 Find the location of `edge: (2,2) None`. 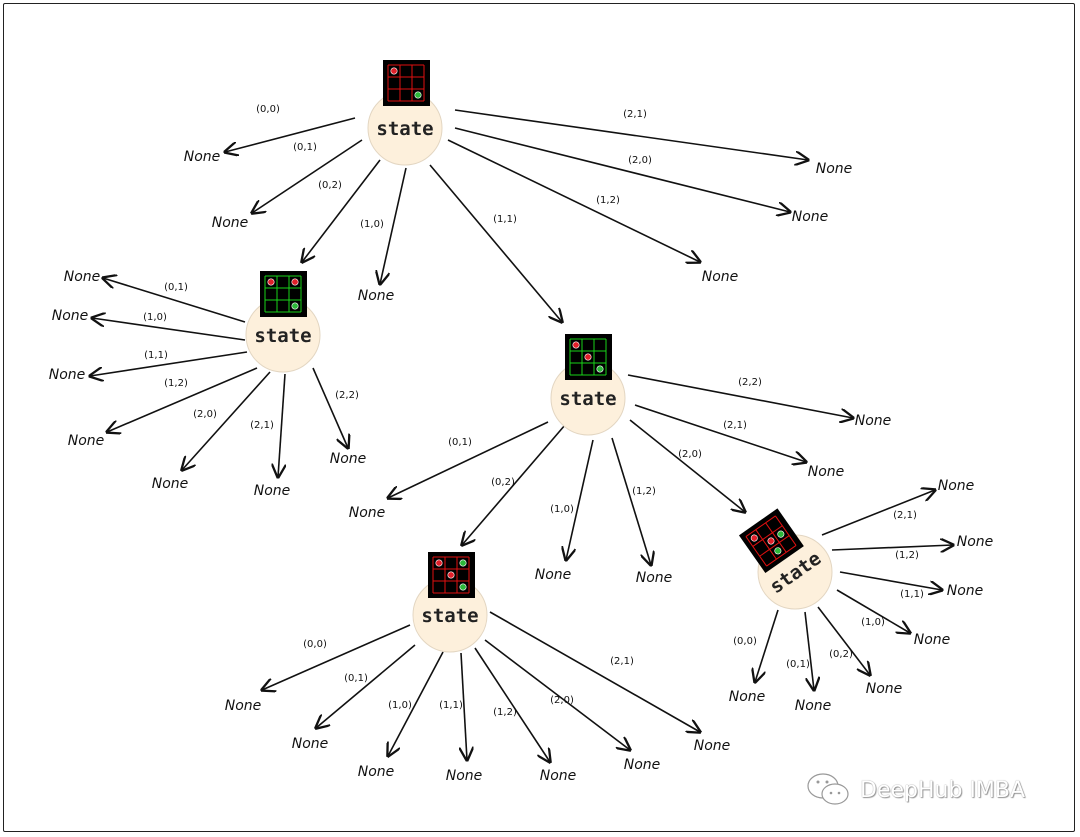

edge: (2,2) None is located at coordinates (339, 417).